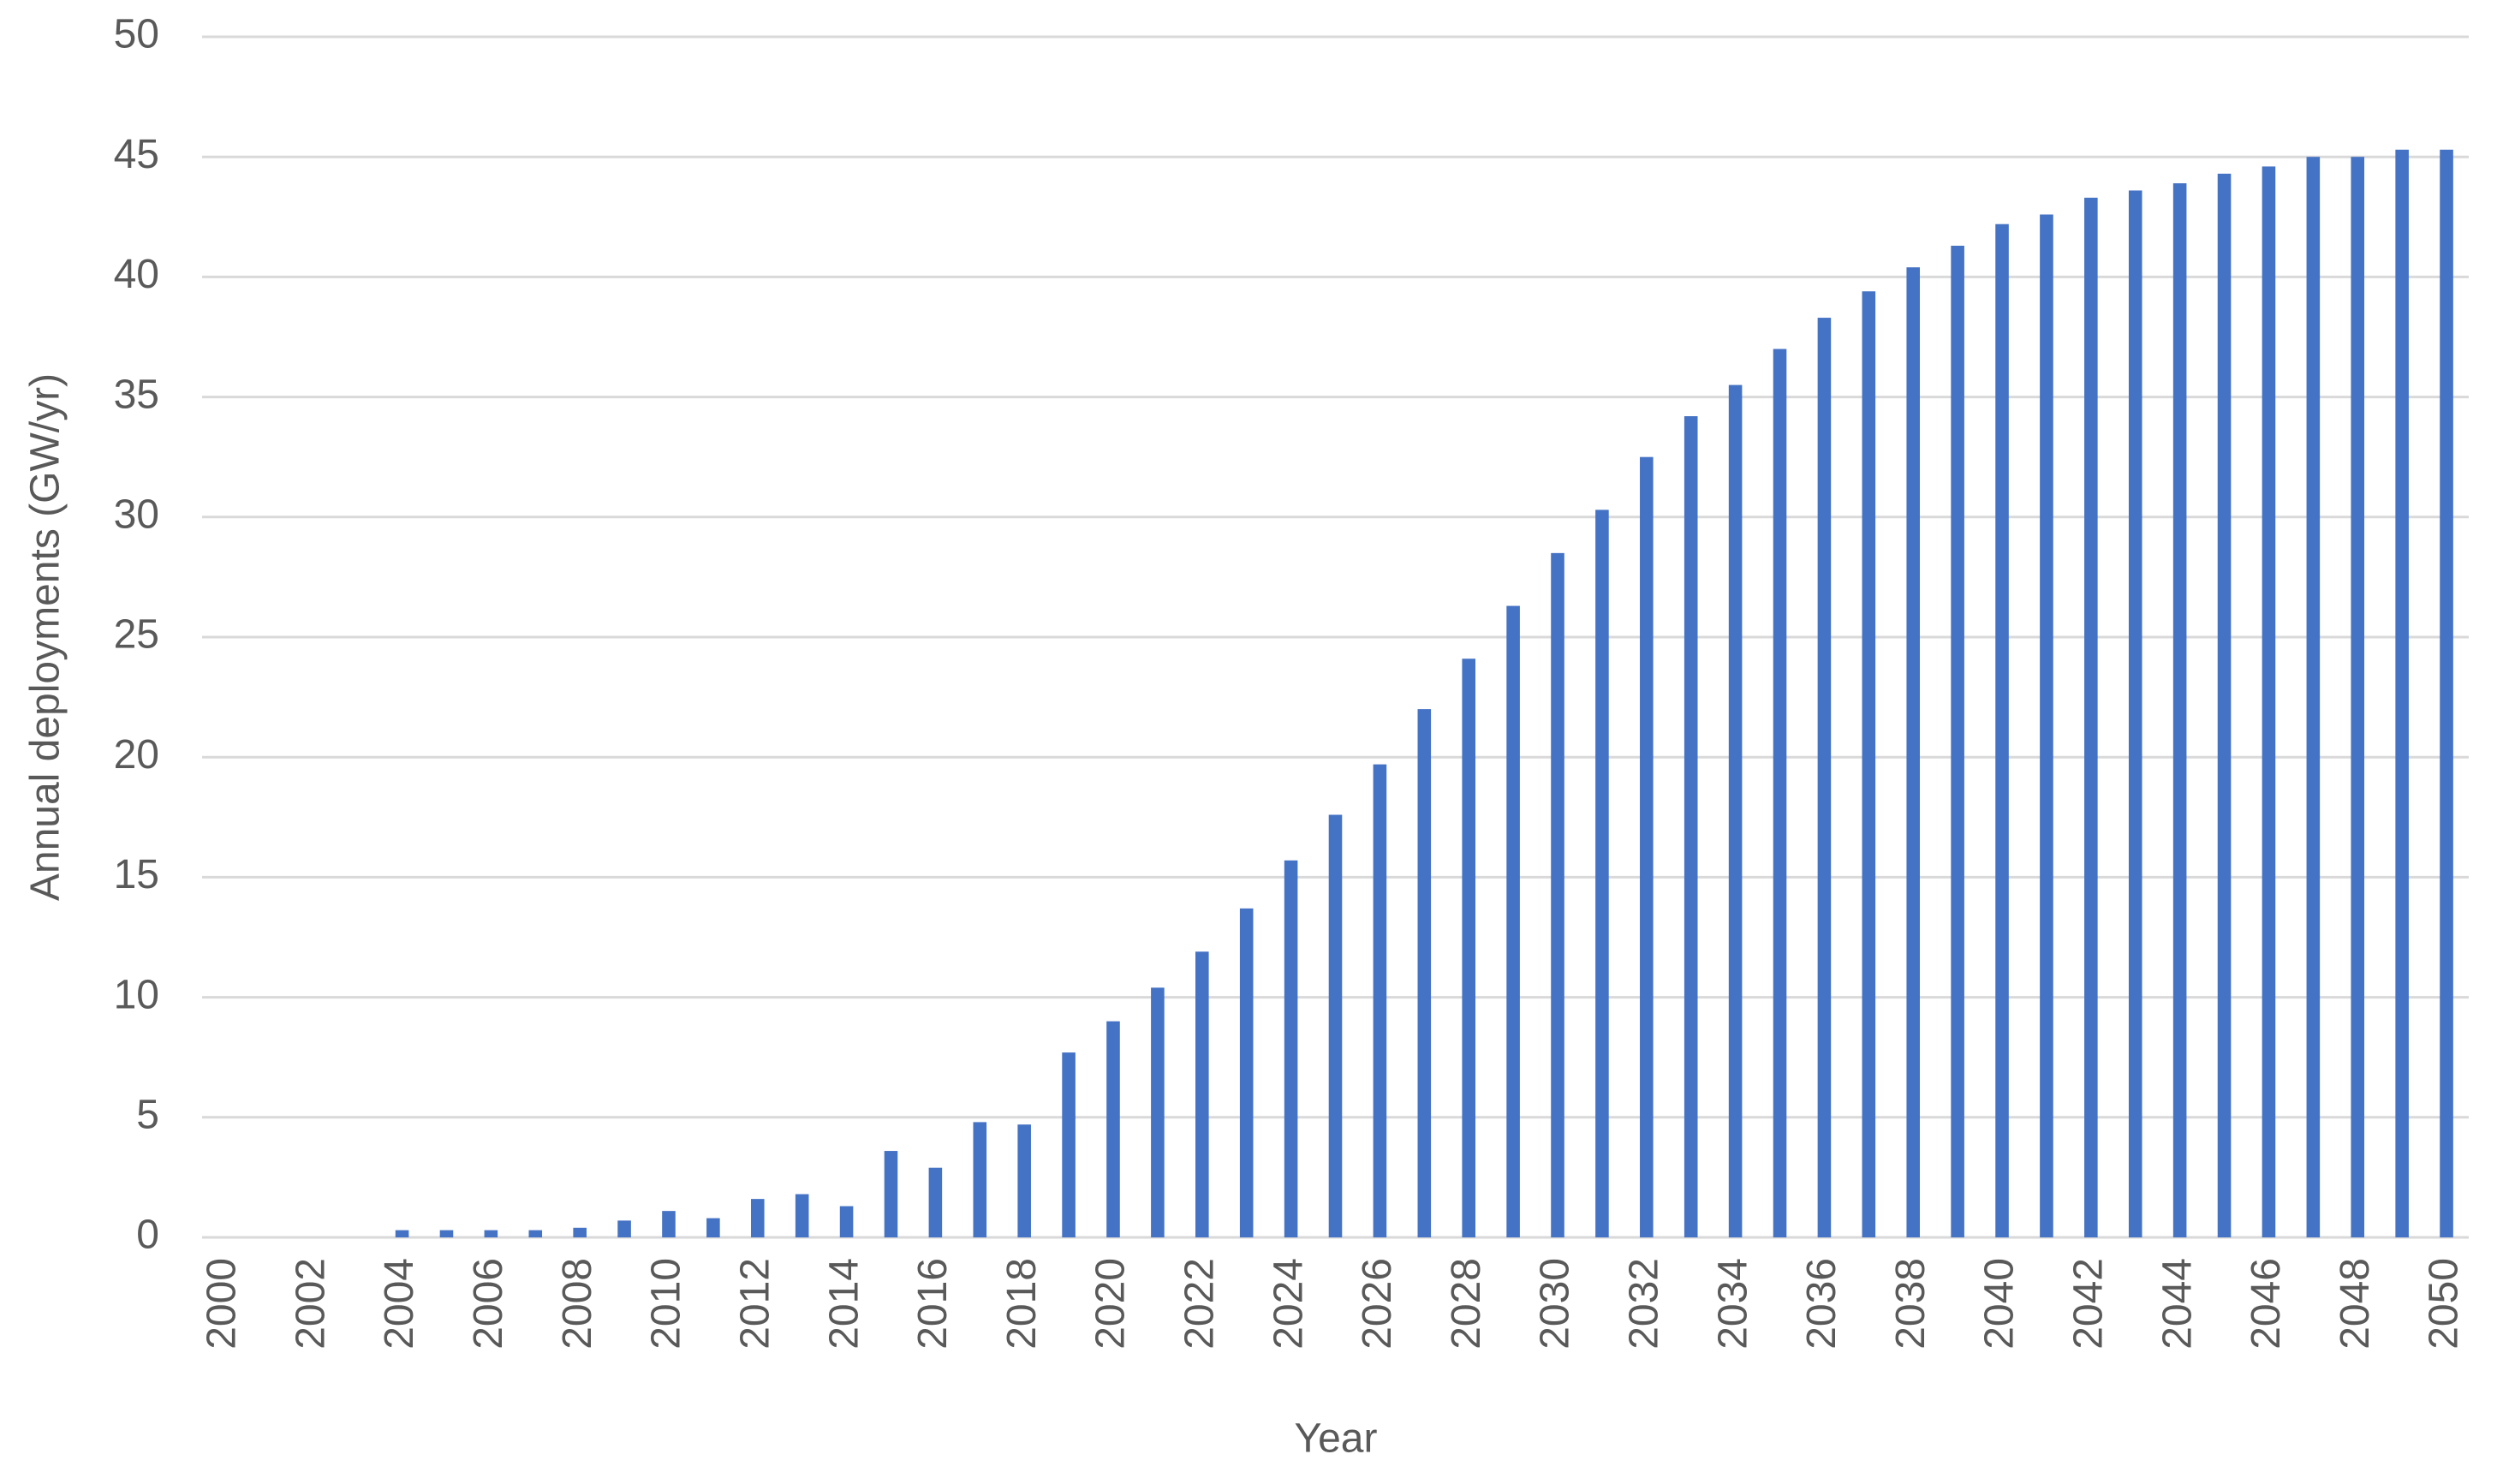  Describe the element at coordinates (136, 395) in the screenshot. I see `y-tick-label: 35` at that location.